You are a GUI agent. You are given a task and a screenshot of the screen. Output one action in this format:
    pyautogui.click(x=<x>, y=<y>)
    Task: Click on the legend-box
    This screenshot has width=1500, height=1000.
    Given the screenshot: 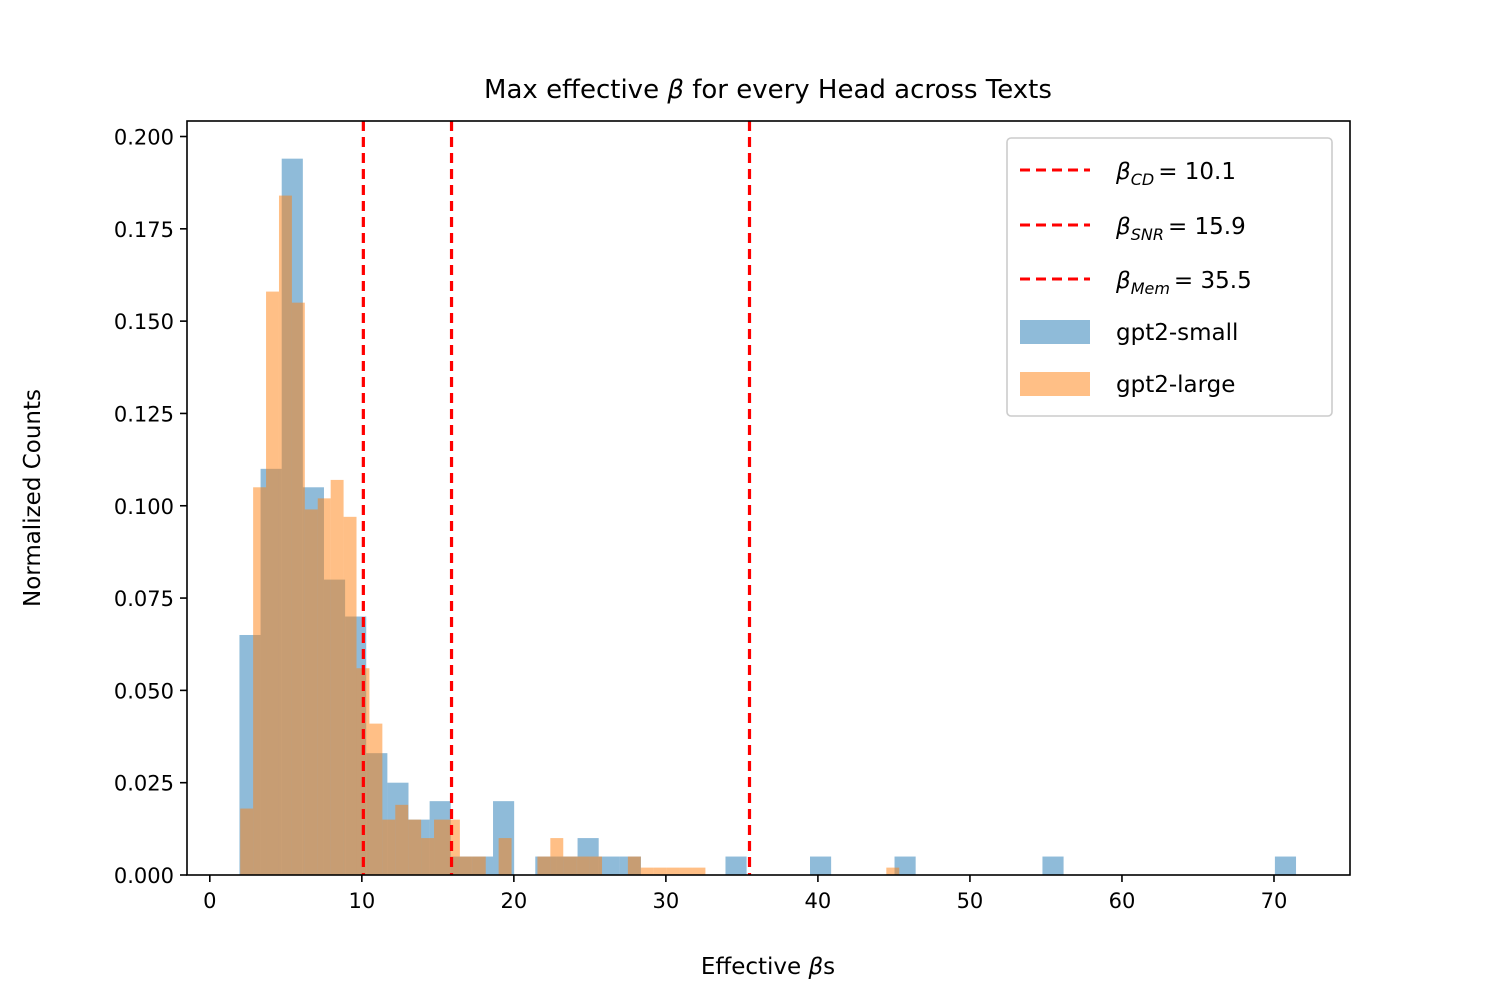 What is the action you would take?
    pyautogui.click(x=1169, y=277)
    